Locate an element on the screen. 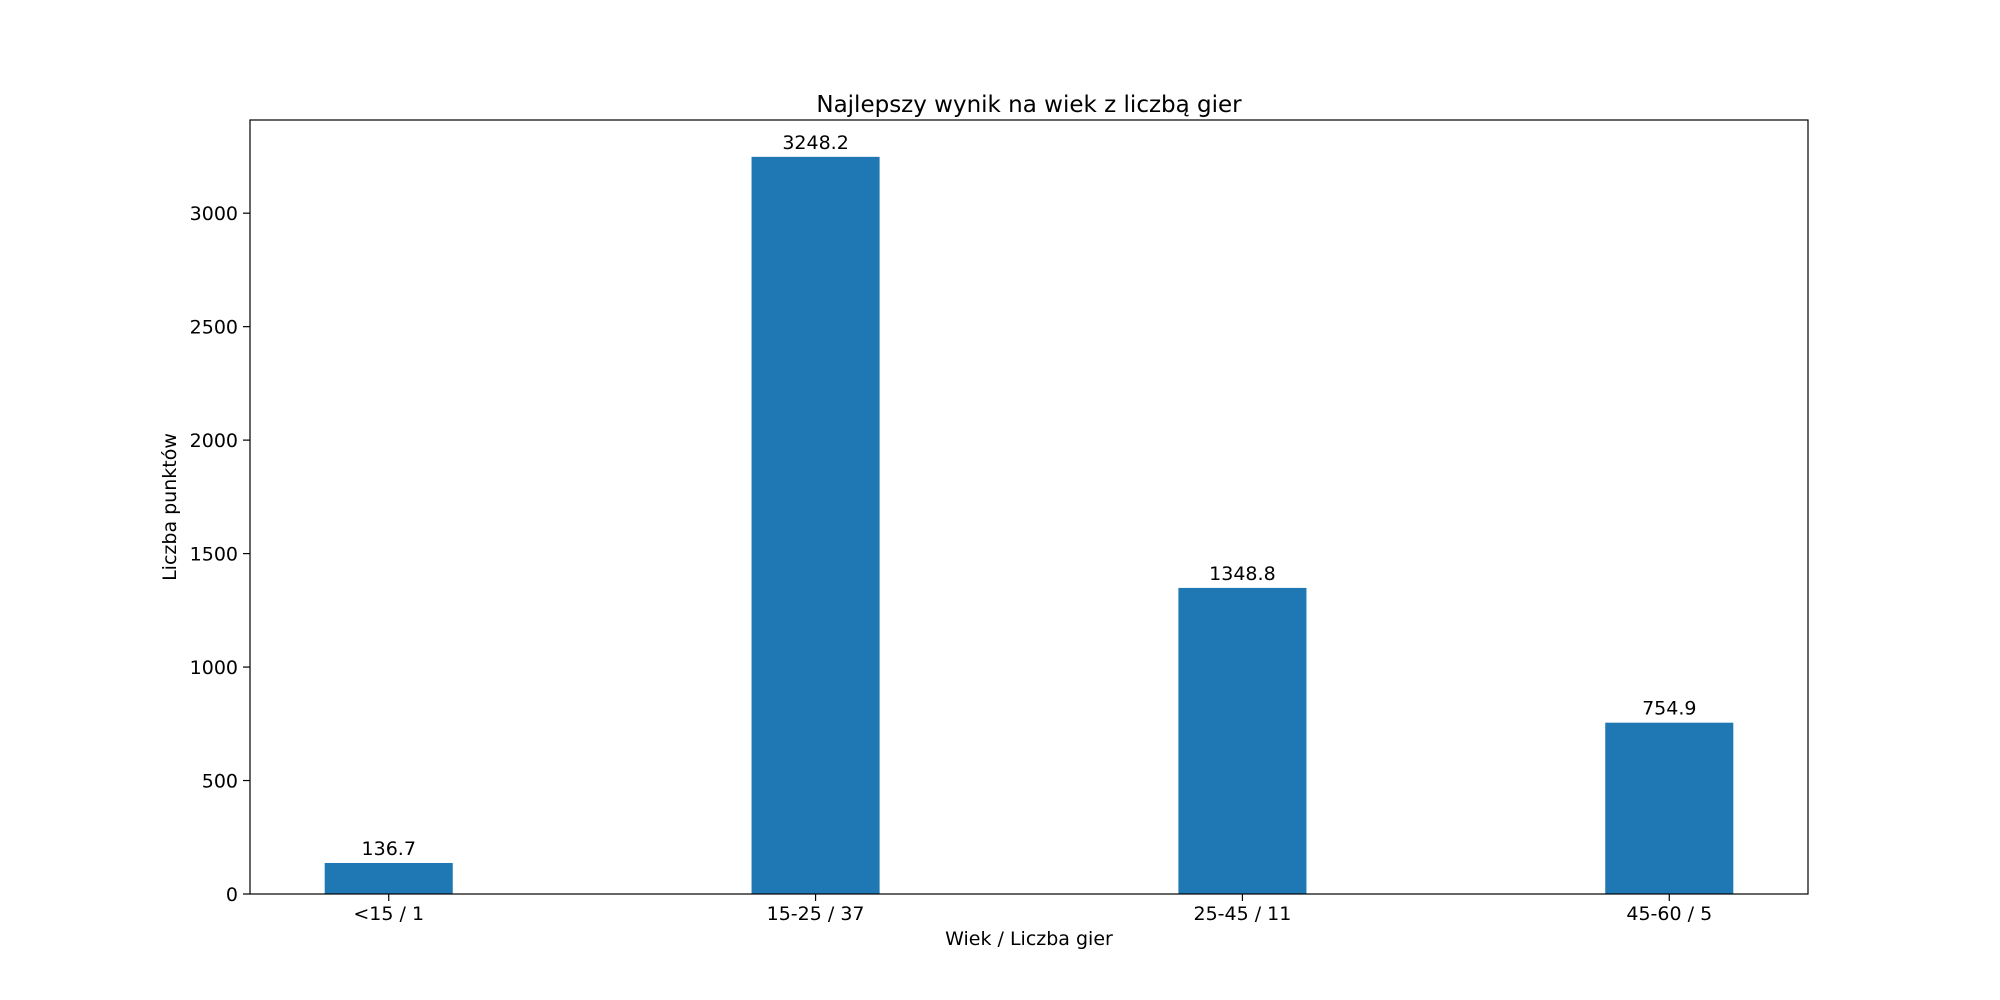  bar-value-label-3: 754.9 is located at coordinates (1669, 709).